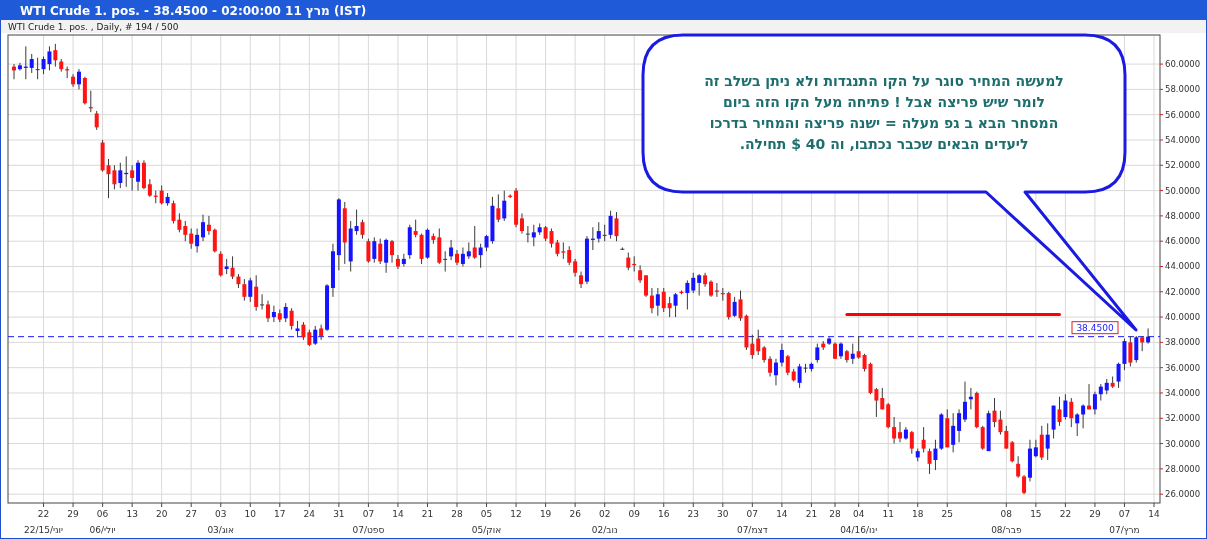 This screenshot has height=539, width=1207. What do you see at coordinates (888, 514) in the screenshot?
I see `x-tick-label: 11` at bounding box center [888, 514].